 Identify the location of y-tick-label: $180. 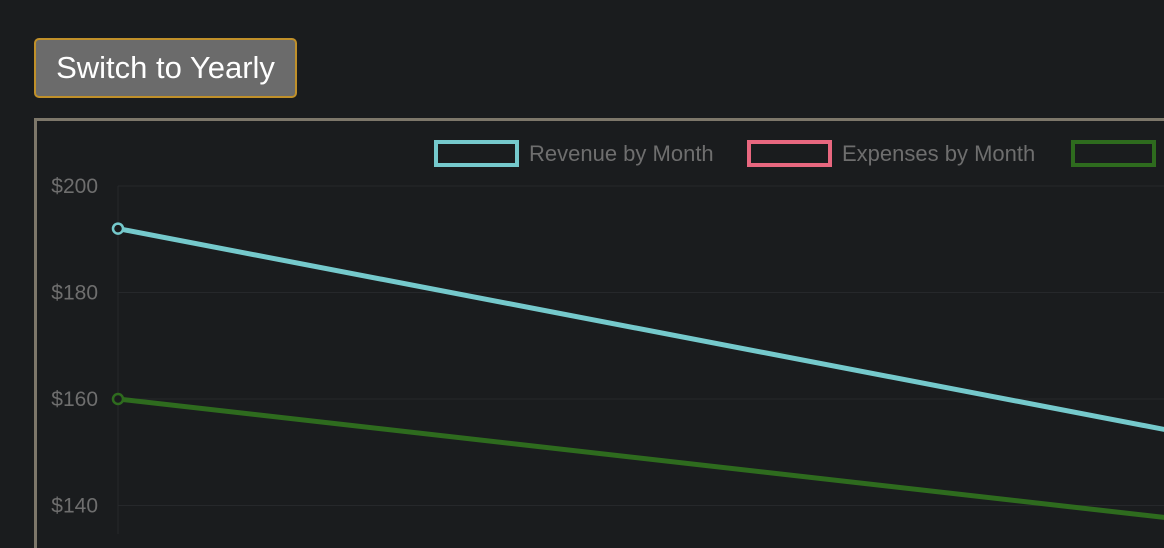
(74, 293).